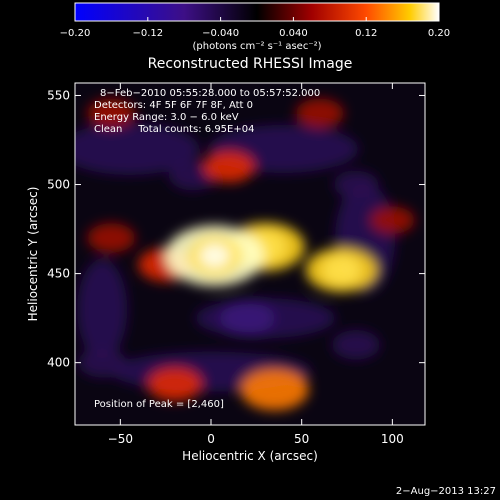 This screenshot has height=500, width=500. Describe the element at coordinates (173, 105) in the screenshot. I see `annotation-detectors: Detectors: 4F 5F 6F 7F 8F, Att 0` at that location.